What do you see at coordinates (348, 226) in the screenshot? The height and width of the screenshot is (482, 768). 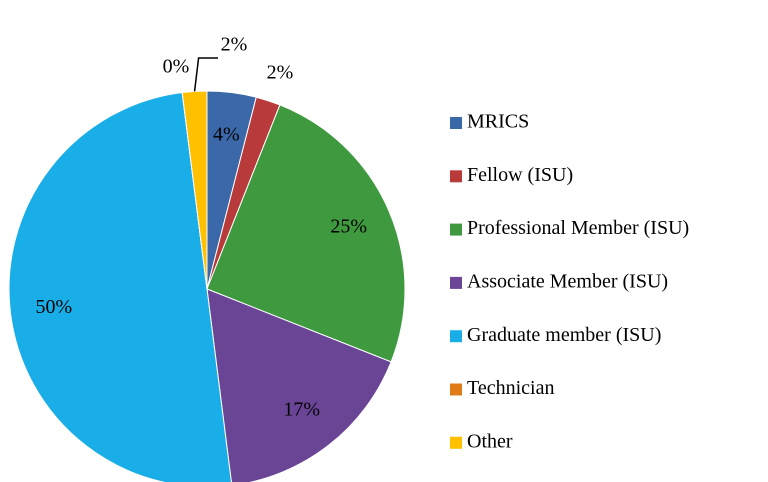 I see `data-label: 25%` at bounding box center [348, 226].